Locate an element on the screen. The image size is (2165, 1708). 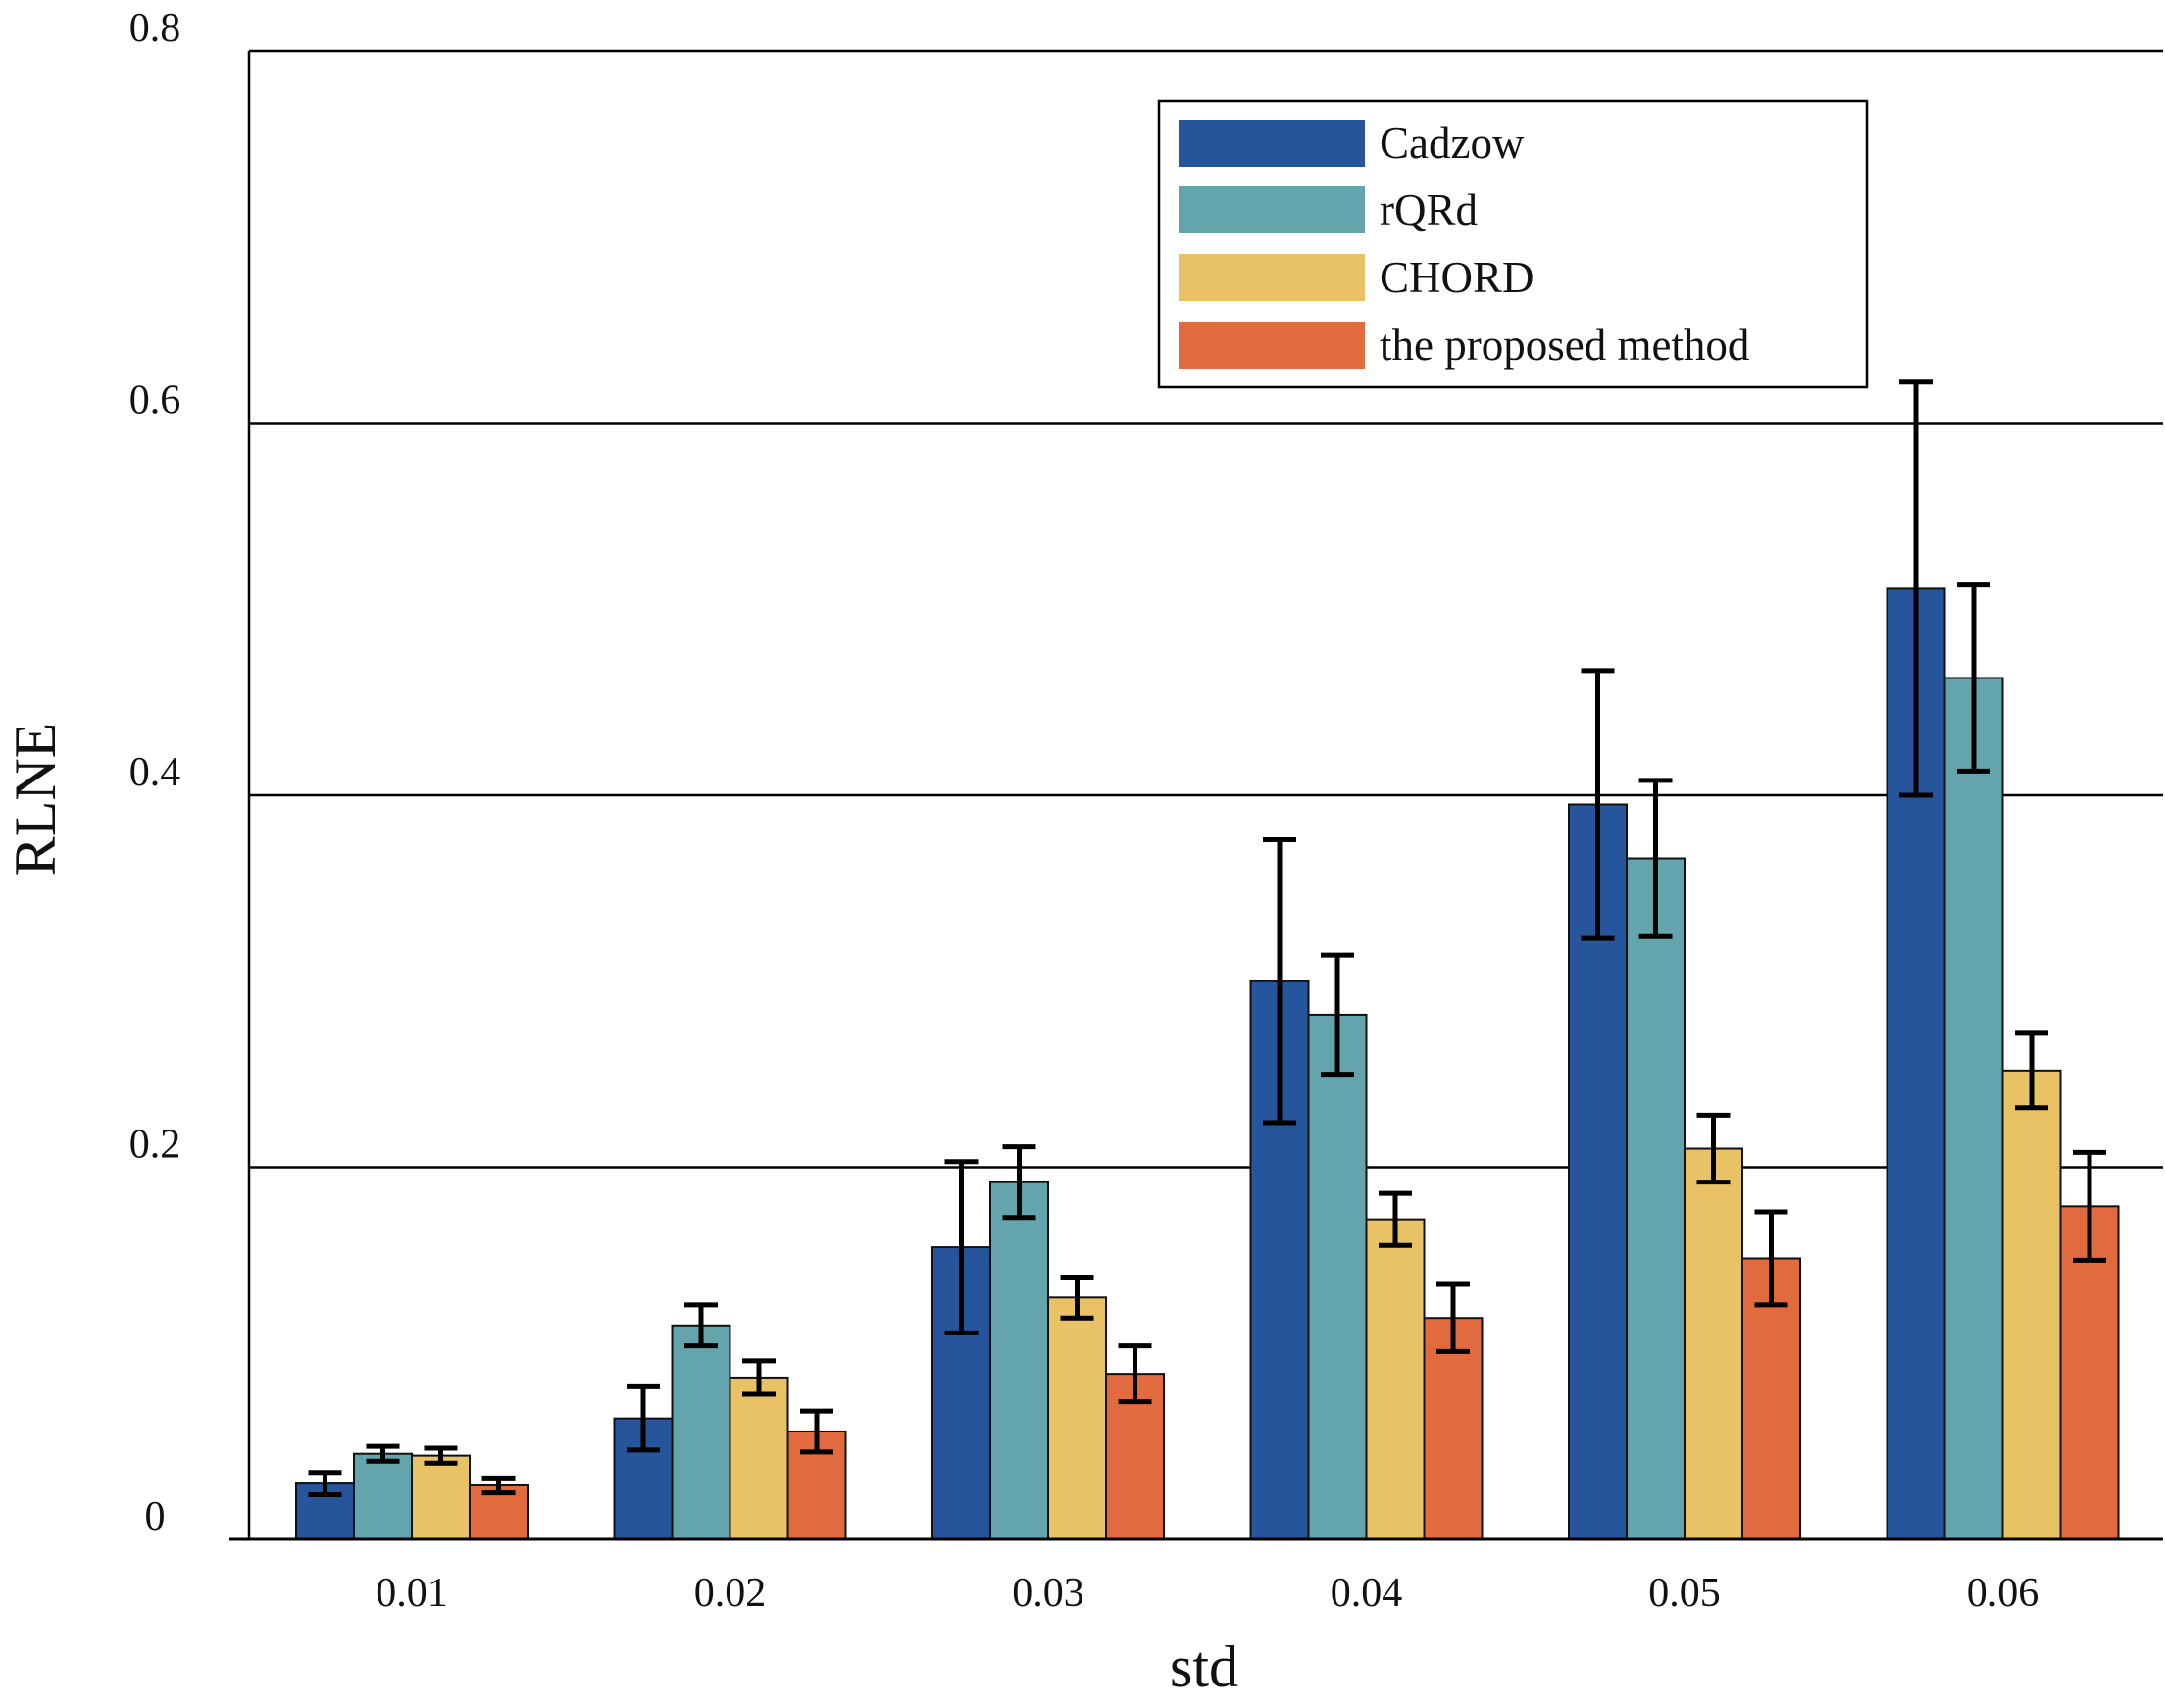
y-tick-label: 0.4 is located at coordinates (155, 772).